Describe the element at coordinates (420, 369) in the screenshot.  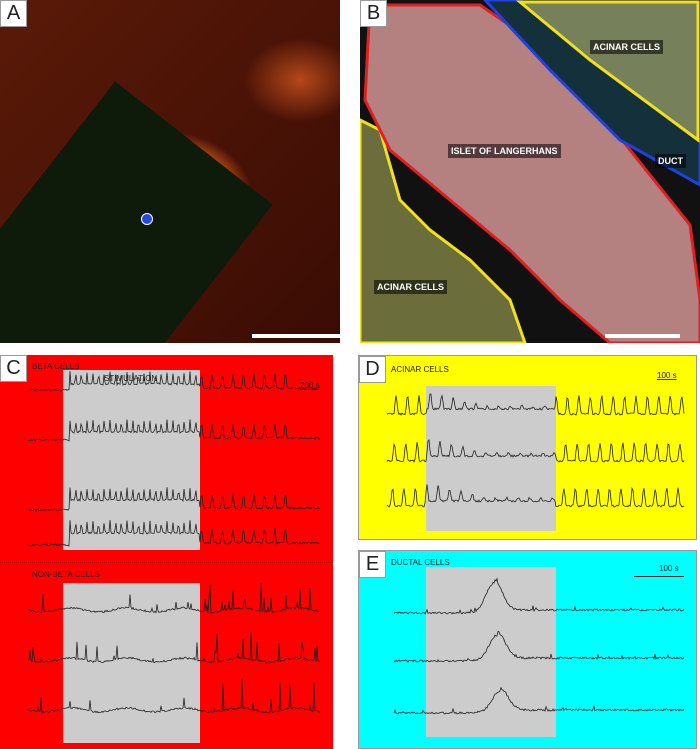
I see `acinar-cells-title: ACINAR CELLS` at that location.